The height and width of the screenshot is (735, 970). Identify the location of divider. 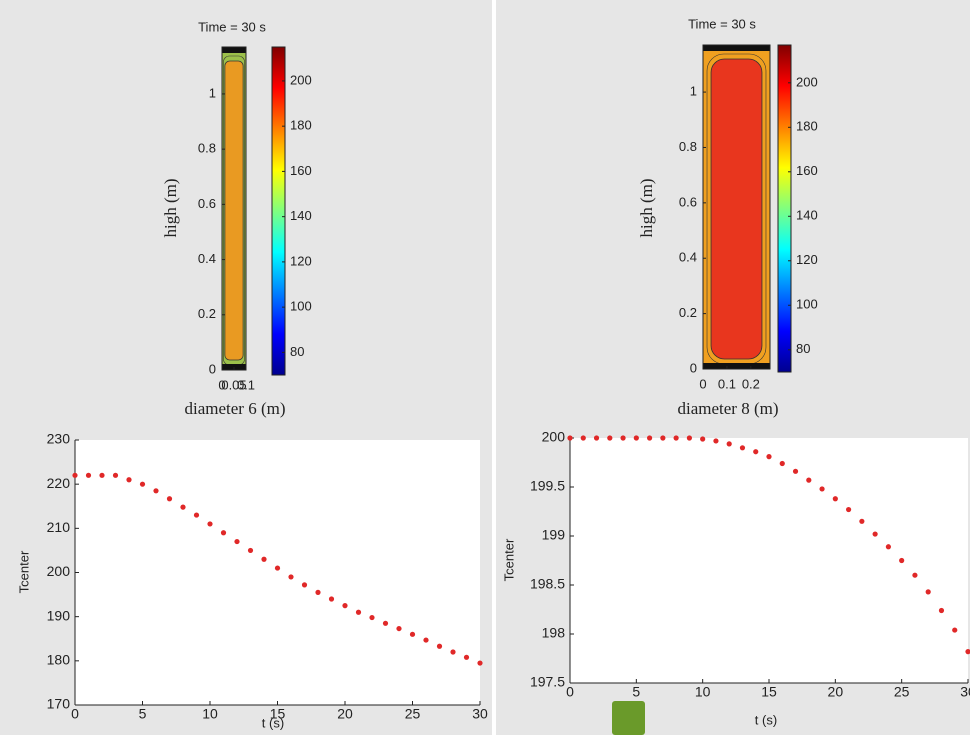
(494, 367).